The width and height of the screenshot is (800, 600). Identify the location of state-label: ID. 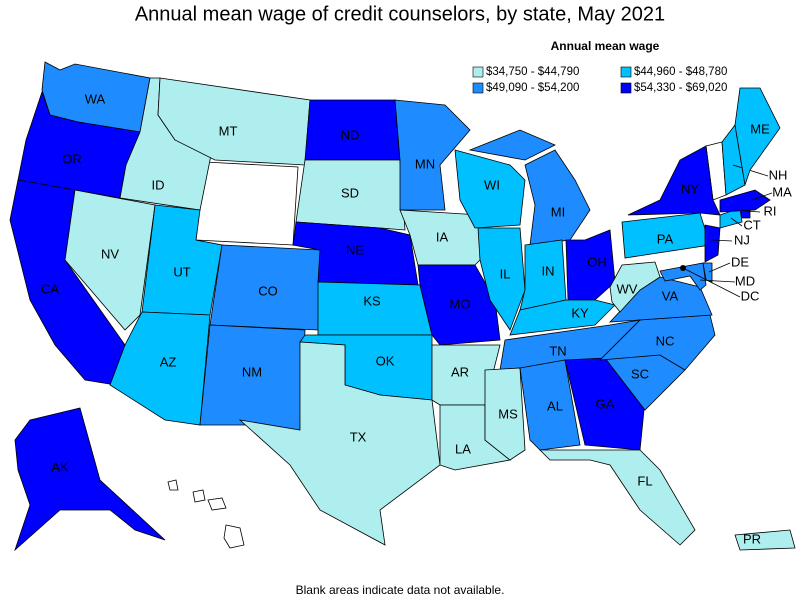
(158, 184).